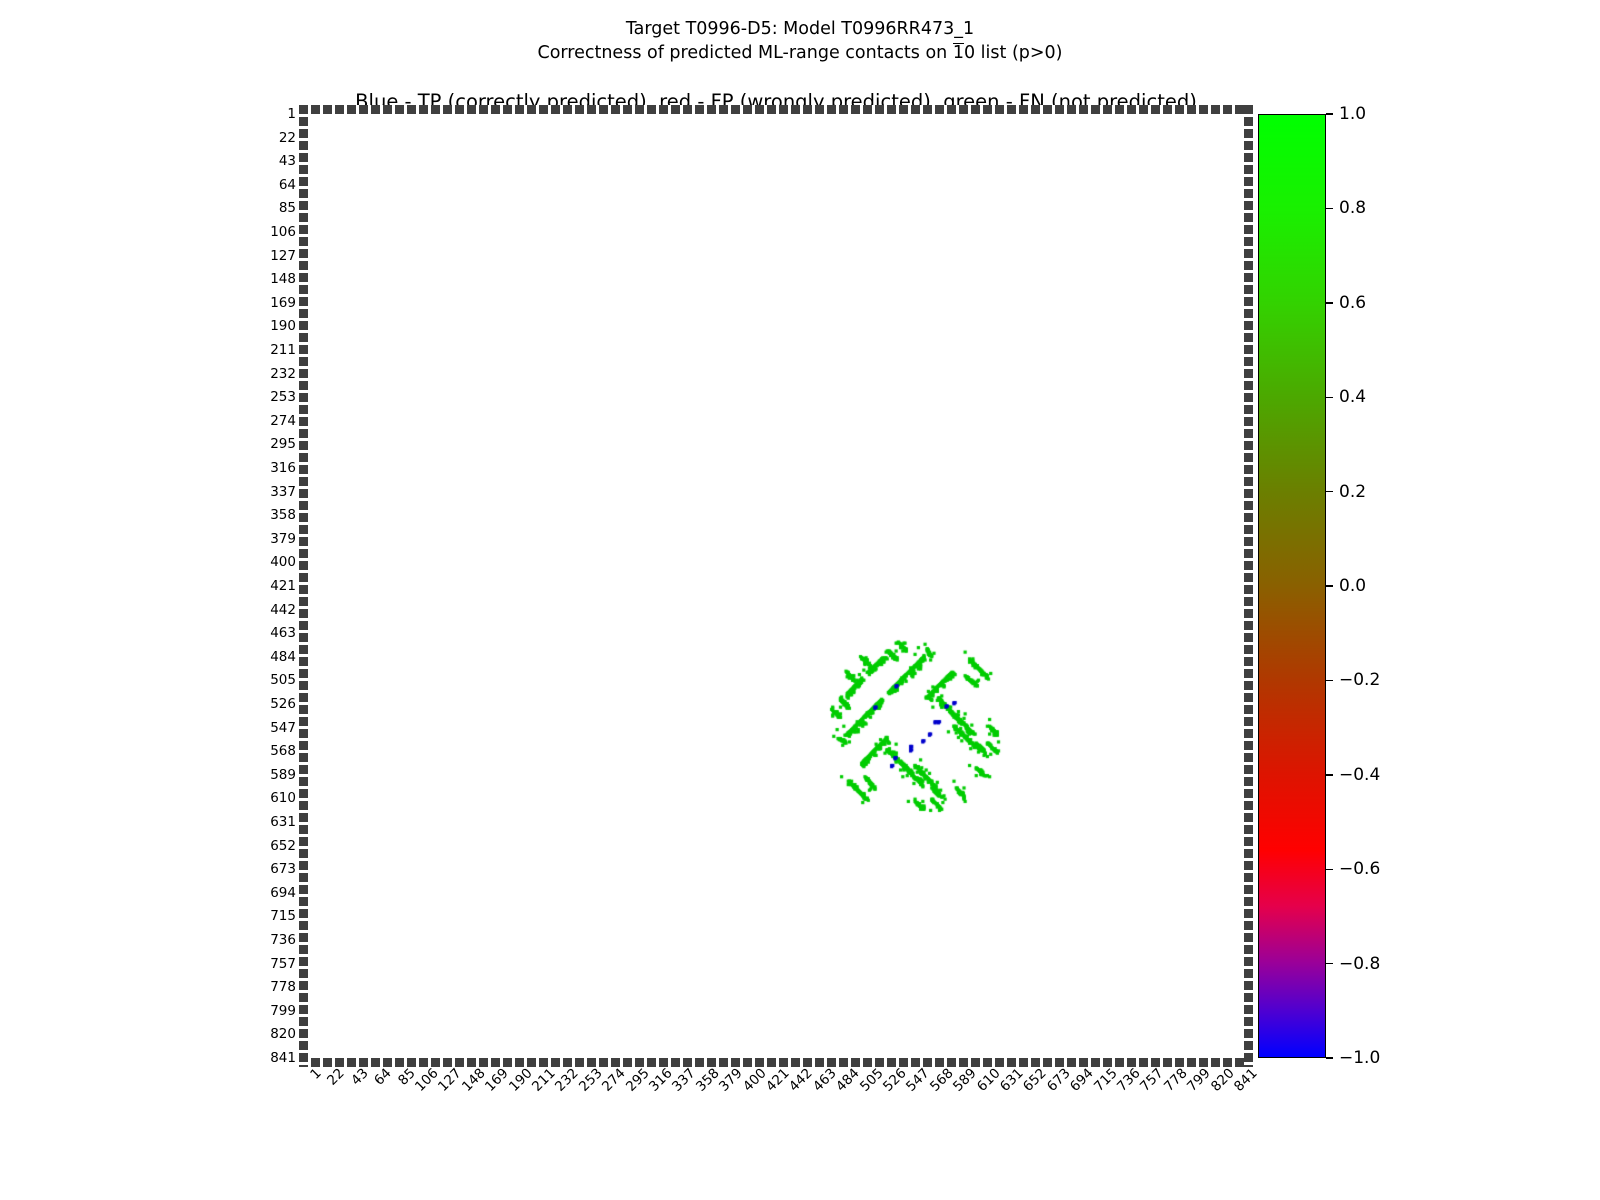  I want to click on colorbar: 1.0 0.8 0.6 0.4 0.2 0.0 −0.2 −0.4 −0.6 −0.8 −1.0, so click(1319, 586).